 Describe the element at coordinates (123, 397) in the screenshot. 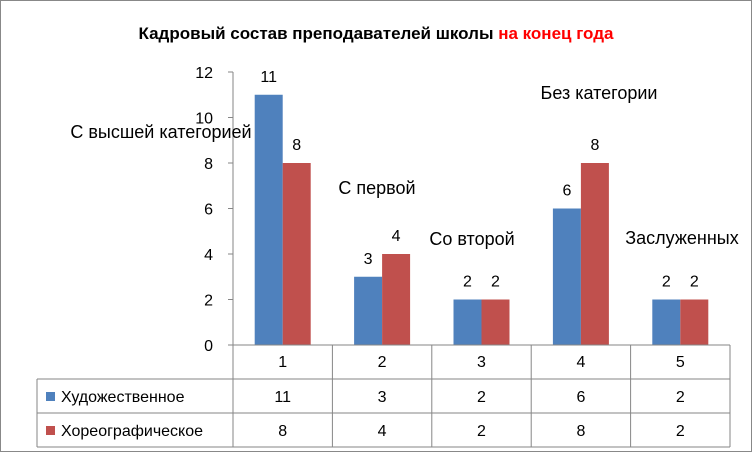

I see `legend-label: Художественное` at that location.